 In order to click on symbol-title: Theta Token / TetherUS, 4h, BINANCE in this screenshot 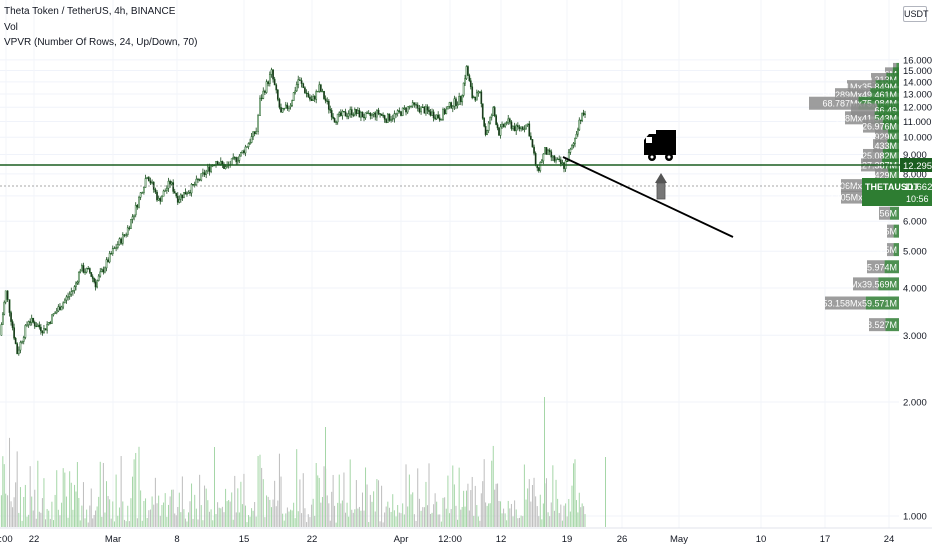, I will do `click(90, 11)`.